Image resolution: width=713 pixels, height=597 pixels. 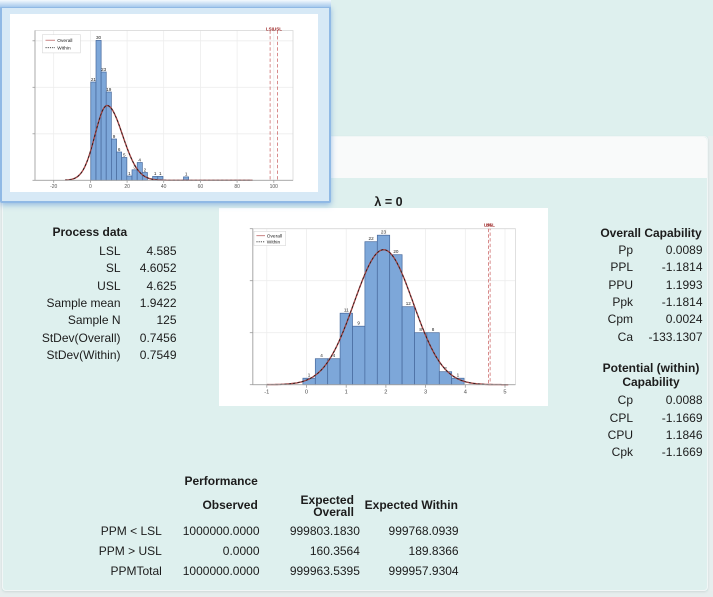 What do you see at coordinates (53, 187) in the screenshot?
I see `svg-text: -20` at bounding box center [53, 187].